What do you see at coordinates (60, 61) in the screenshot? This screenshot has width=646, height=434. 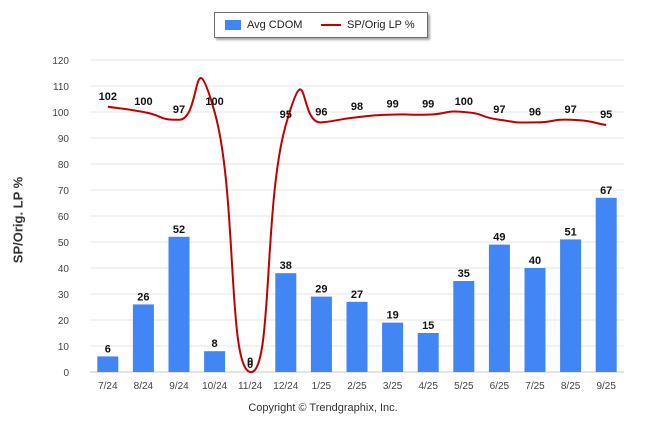 I see `y-tick-label: 120` at bounding box center [60, 61].